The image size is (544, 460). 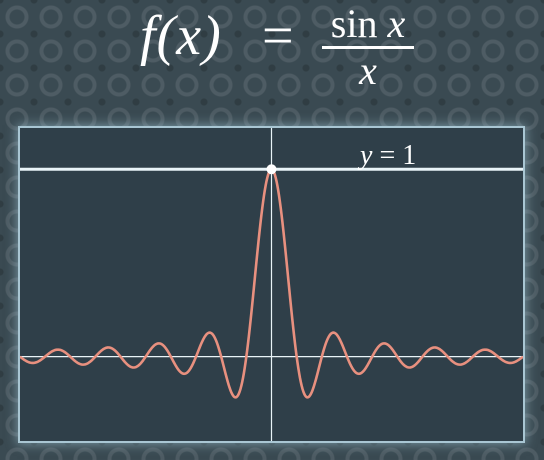 What do you see at coordinates (409, 155) in the screenshot?
I see `reference-label-value: 1` at bounding box center [409, 155].